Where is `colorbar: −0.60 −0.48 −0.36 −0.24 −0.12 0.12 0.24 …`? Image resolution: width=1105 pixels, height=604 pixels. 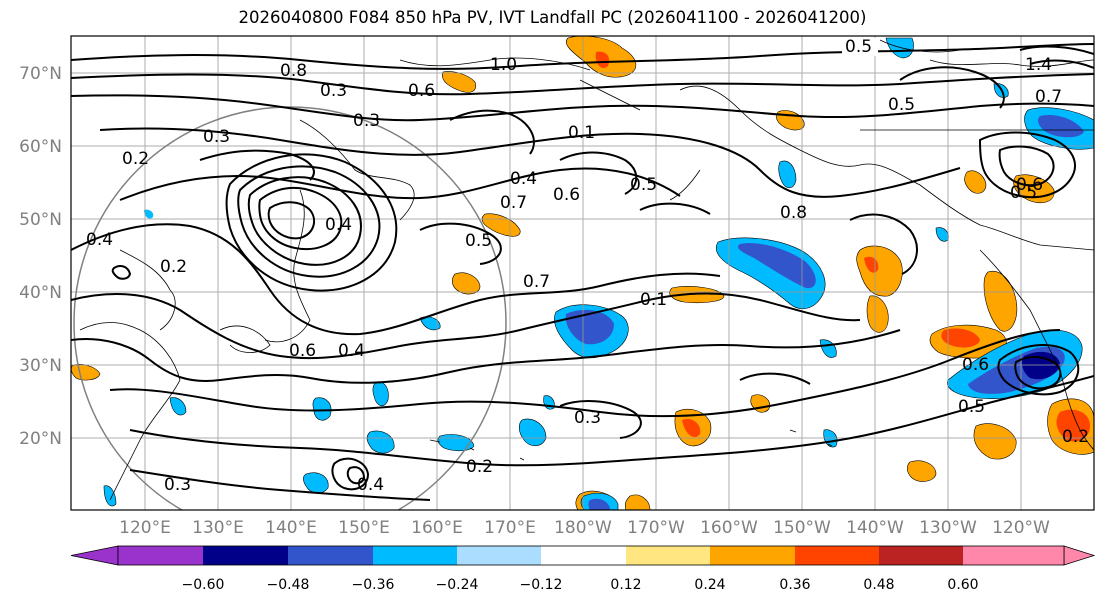 colorbar: −0.60 −0.48 −0.36 −0.24 −0.12 0.12 0.24 … is located at coordinates (583, 569).